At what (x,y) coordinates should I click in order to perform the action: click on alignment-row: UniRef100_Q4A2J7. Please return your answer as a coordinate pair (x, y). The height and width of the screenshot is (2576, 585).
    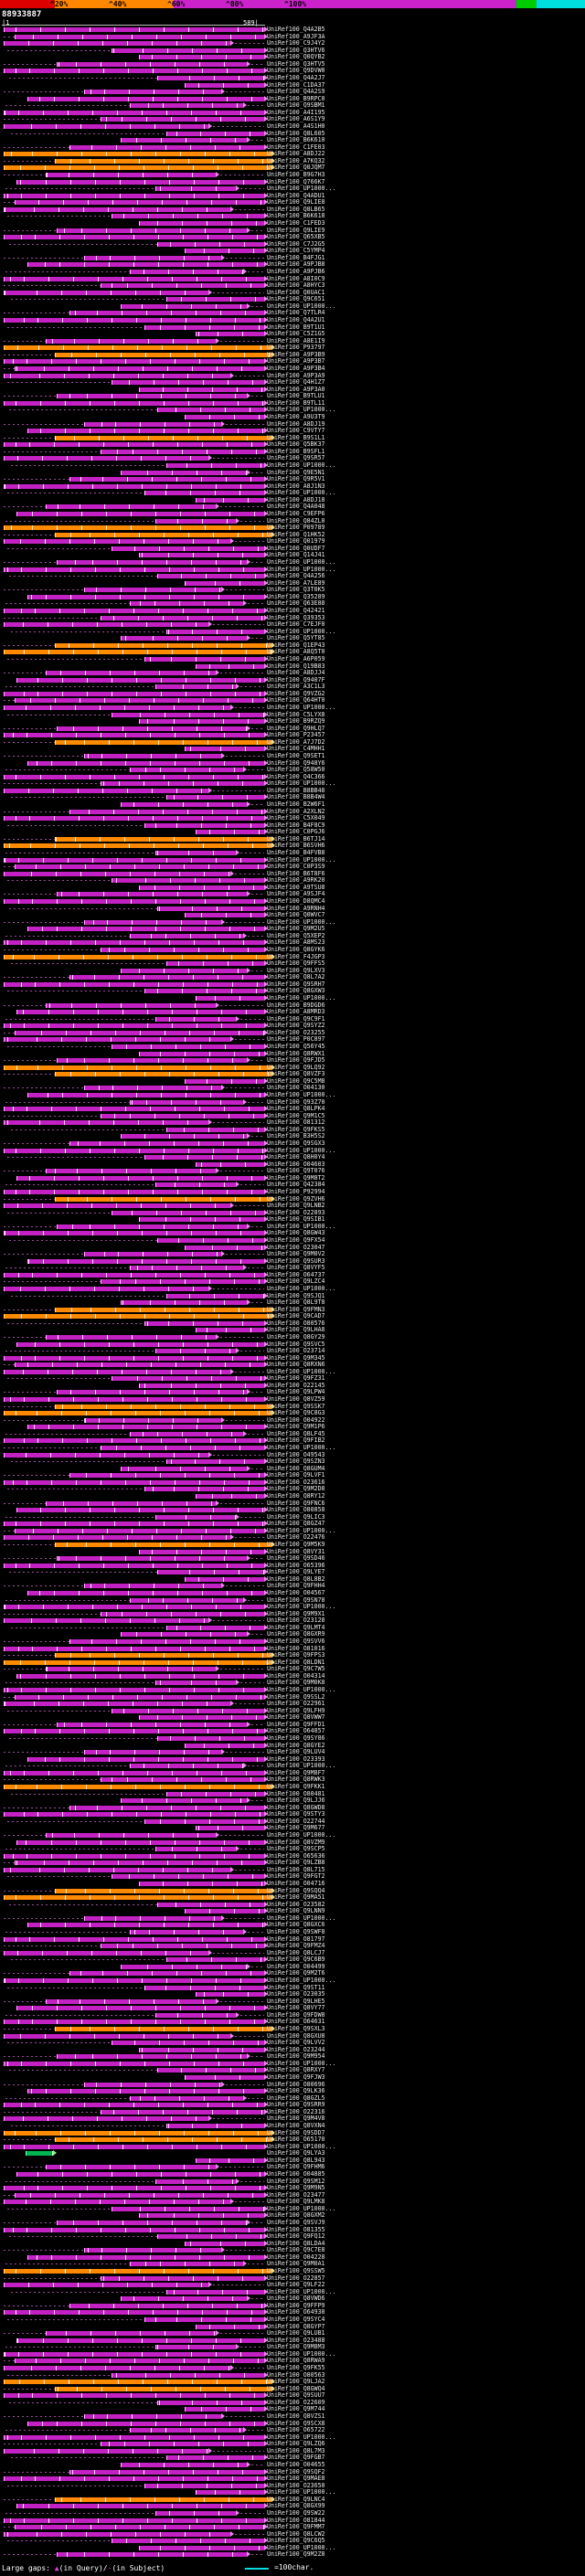
    Looking at the image, I should click on (293, 77).